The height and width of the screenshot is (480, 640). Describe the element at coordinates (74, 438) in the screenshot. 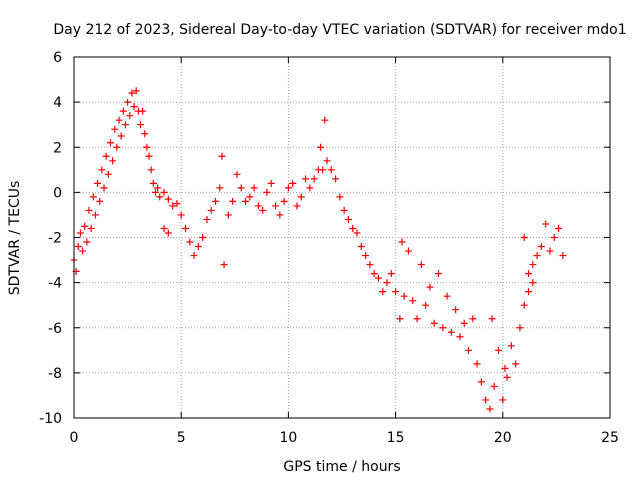

I see `x-tick-label: 0` at that location.